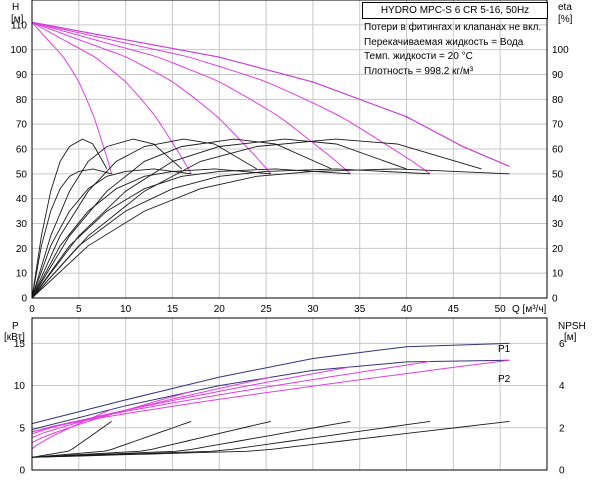 Image resolution: width=592 pixels, height=480 pixels. I want to click on y2-tick-label: 100, so click(560, 50).